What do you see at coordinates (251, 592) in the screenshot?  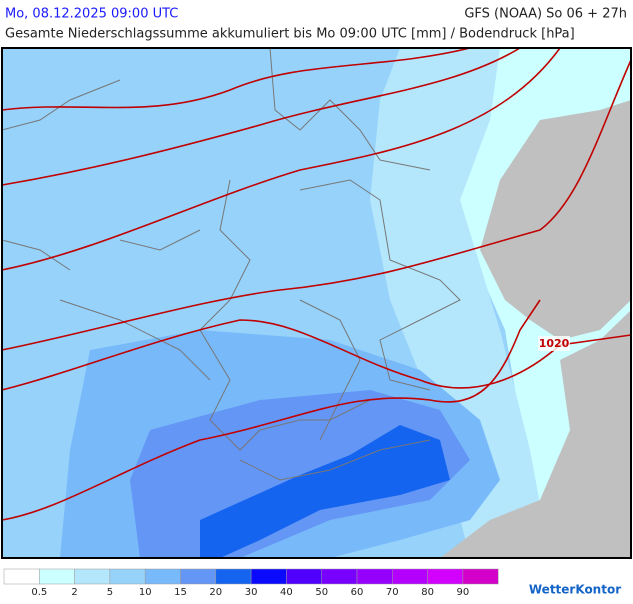 I see `legend-label: 30` at bounding box center [251, 592].